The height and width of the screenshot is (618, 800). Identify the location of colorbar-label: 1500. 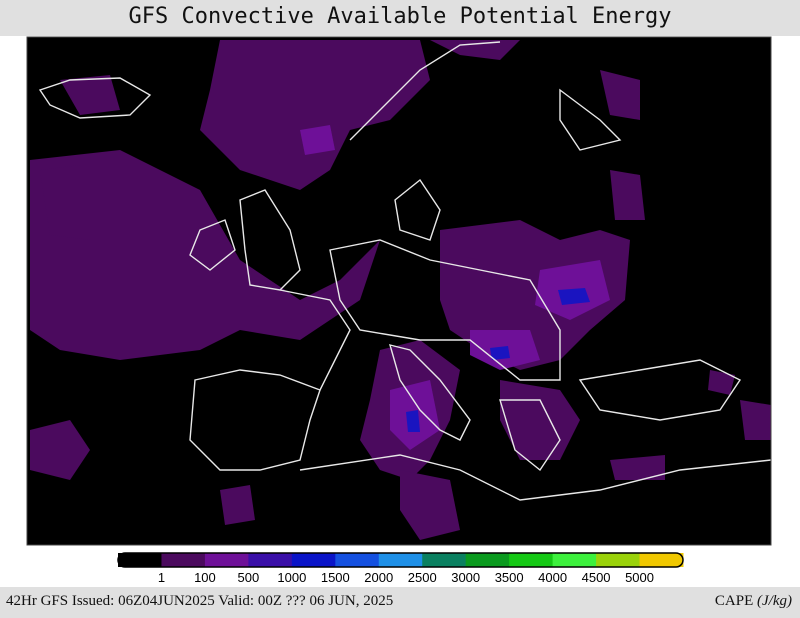
(335, 577).